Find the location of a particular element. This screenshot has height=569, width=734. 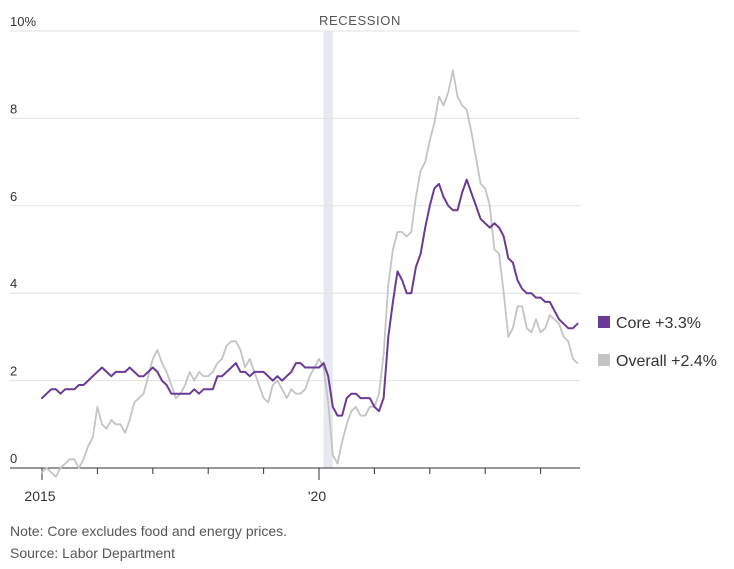

legend-swatch-core is located at coordinates (604, 322).